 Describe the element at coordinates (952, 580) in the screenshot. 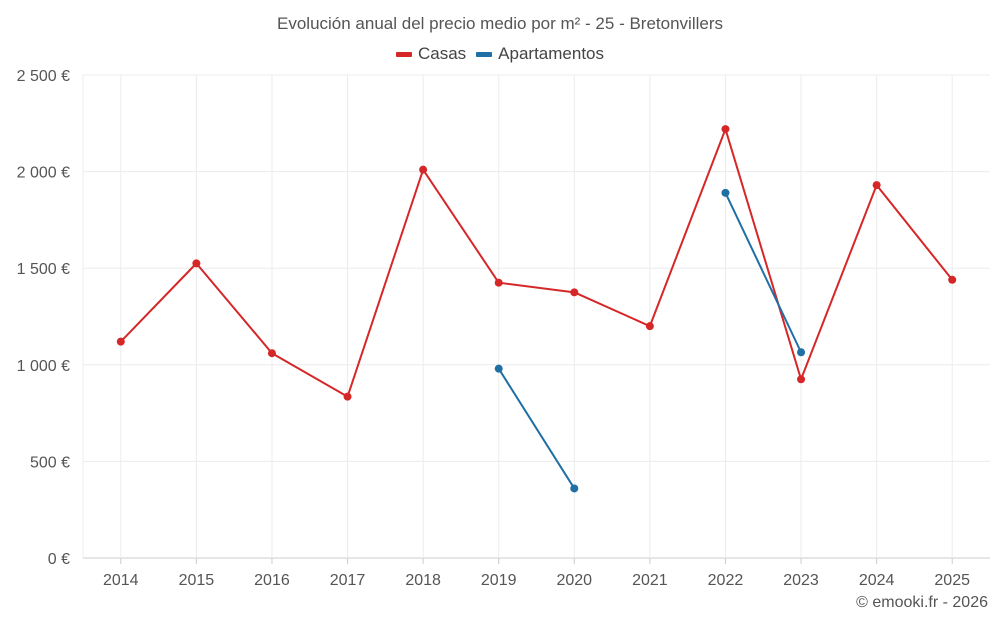

I see `x-tick-label: 2025` at that location.